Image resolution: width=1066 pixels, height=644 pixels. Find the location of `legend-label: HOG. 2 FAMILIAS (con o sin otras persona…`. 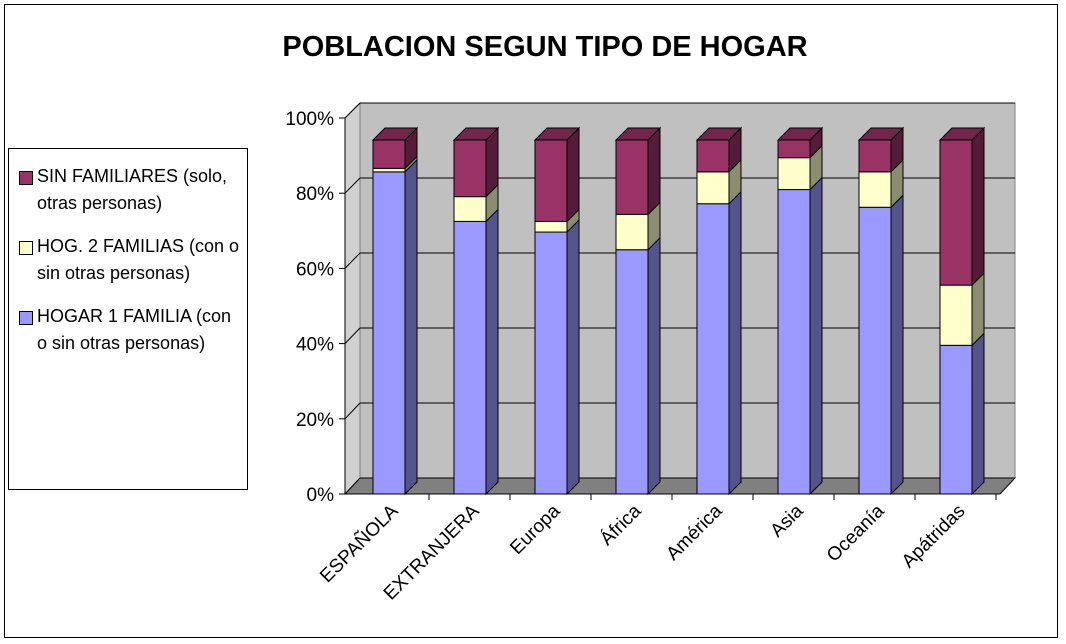

legend-label: HOG. 2 FAMILIAS (con o sin otras persona… is located at coordinates (138, 259).